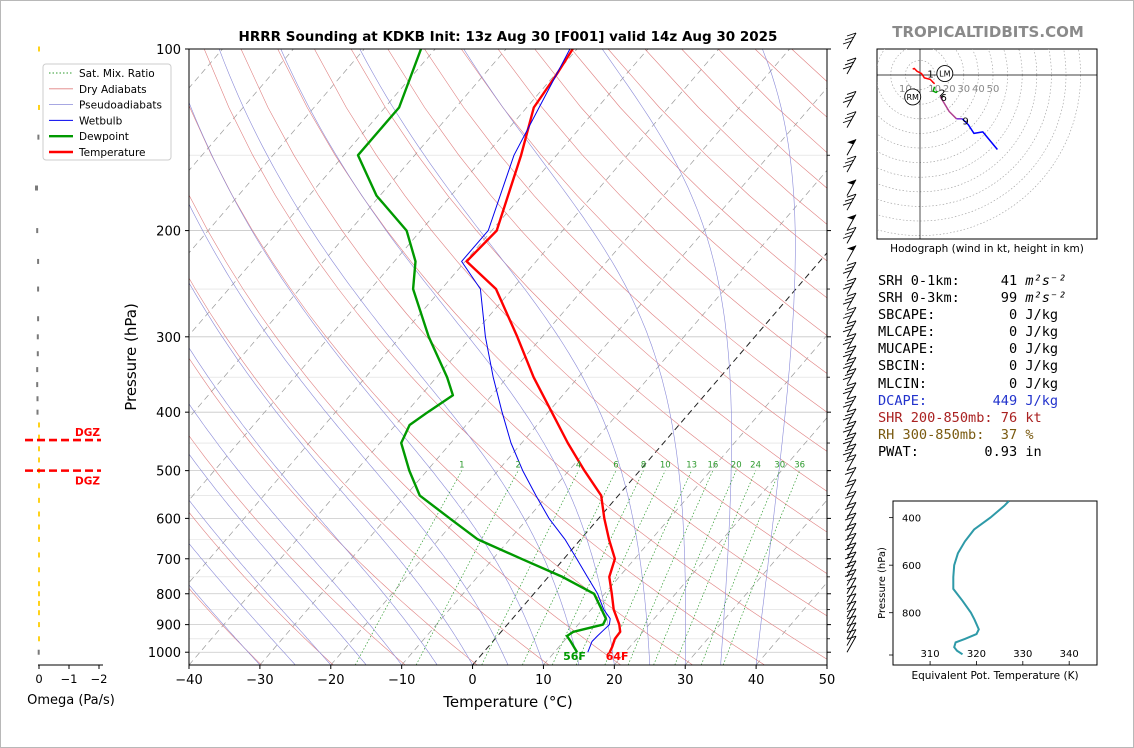 The height and width of the screenshot is (748, 1134). Describe the element at coordinates (981, 578) in the screenshot. I see `theta-e-profile` at that location.